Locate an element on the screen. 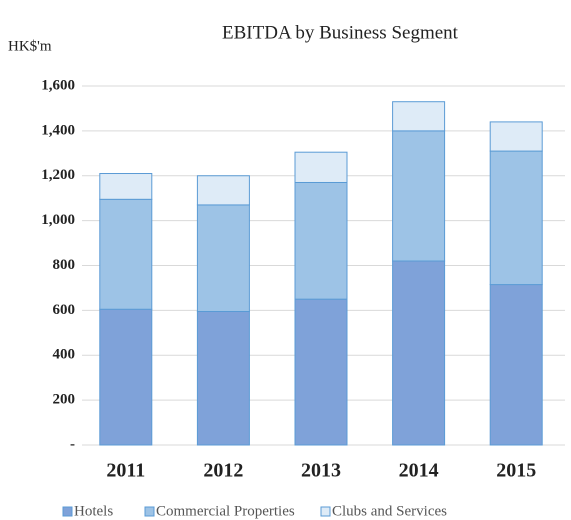 This screenshot has width=571, height=520. x-tick-label: 2012 is located at coordinates (223, 471).